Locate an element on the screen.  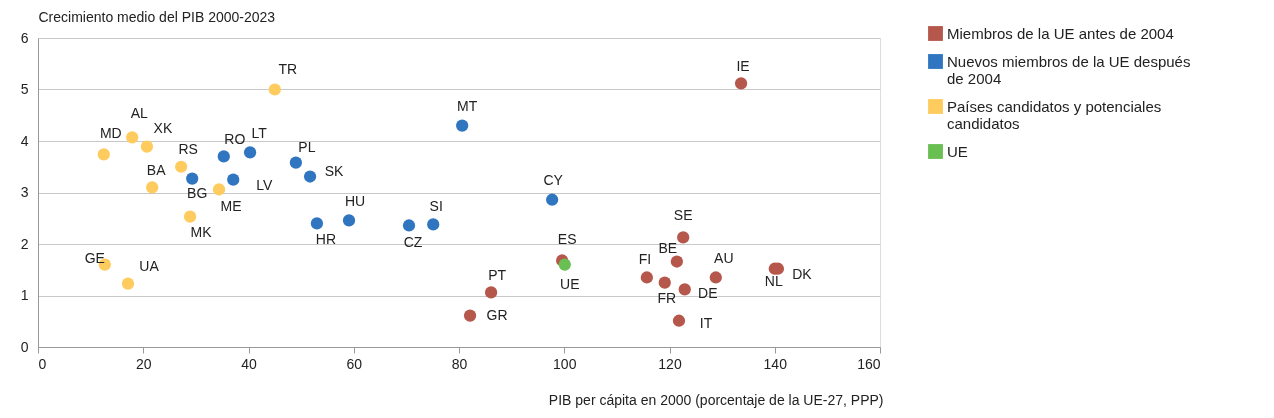
annotation: RO is located at coordinates (235, 139).